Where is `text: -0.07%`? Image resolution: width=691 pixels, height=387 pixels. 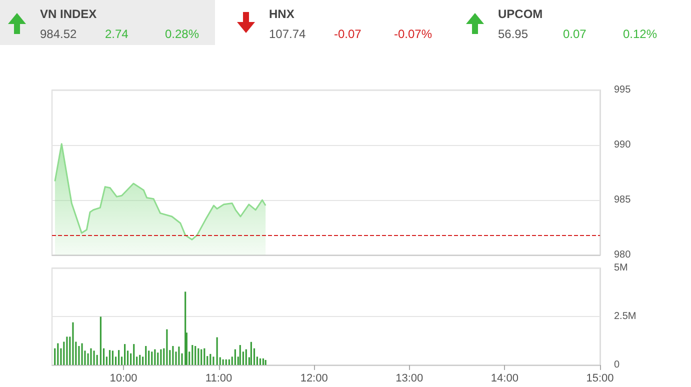
text: -0.07% is located at coordinates (413, 34).